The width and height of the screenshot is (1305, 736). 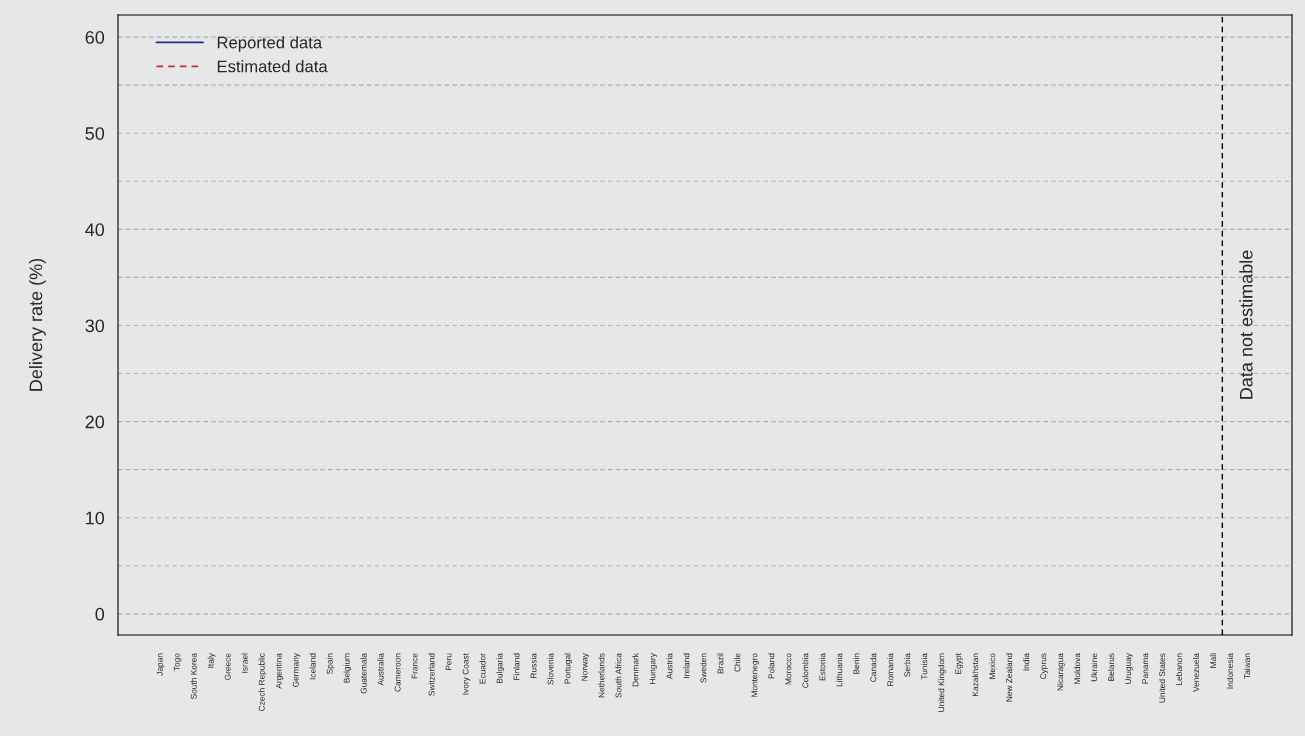 I want to click on x-tick-label: New Zealand, so click(x=1009, y=677).